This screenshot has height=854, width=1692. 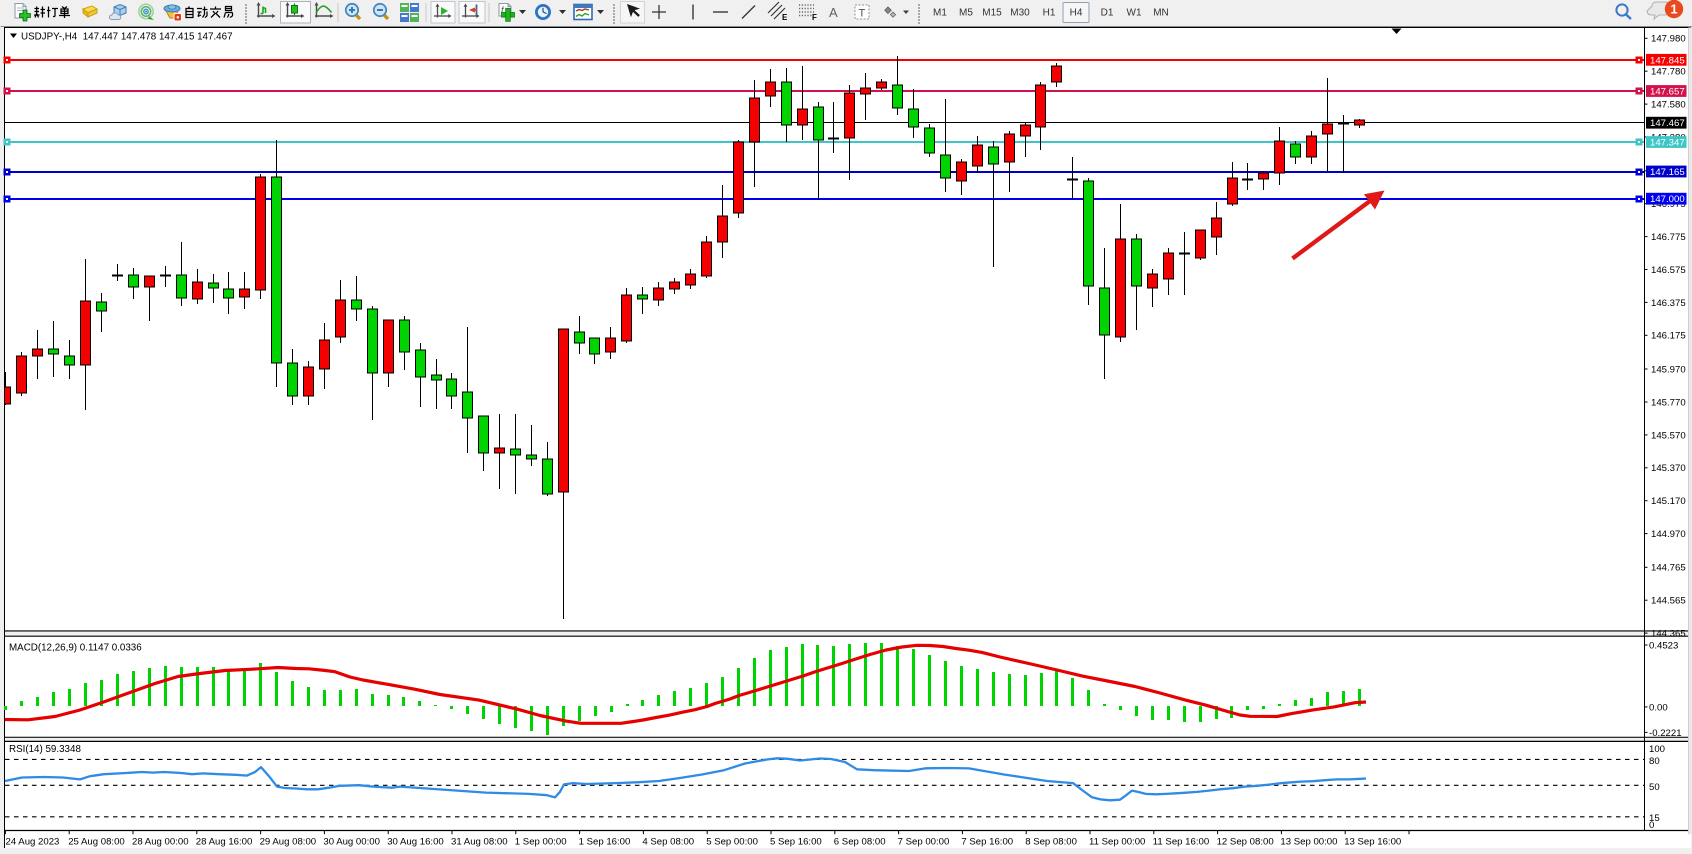 I want to click on svg-text: MN, so click(x=1161, y=13).